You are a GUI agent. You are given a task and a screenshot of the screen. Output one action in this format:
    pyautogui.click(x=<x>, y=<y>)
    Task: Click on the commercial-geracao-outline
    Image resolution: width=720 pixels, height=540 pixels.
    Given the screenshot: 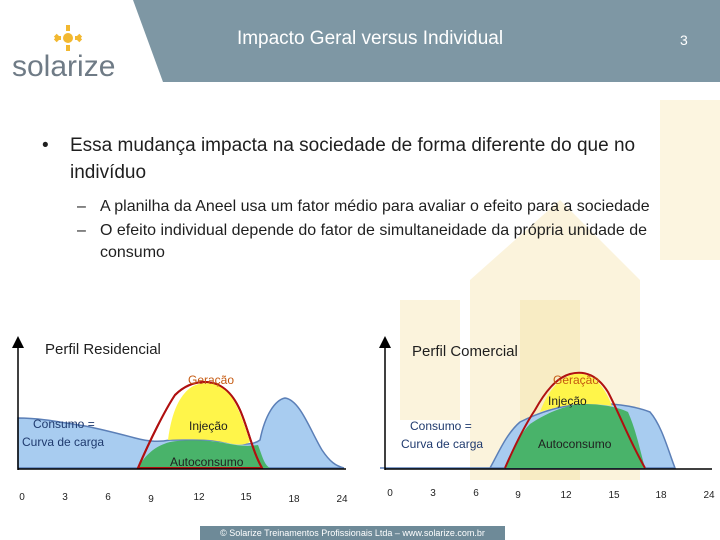 What is the action you would take?
    pyautogui.click(x=575, y=420)
    